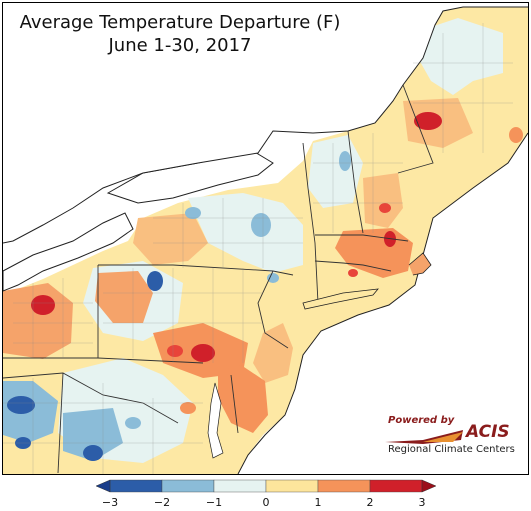 Image resolution: width=531 pixels, height=511 pixels. Describe the element at coordinates (460, 56) in the screenshot. I see `region-neutral-maine` at that location.